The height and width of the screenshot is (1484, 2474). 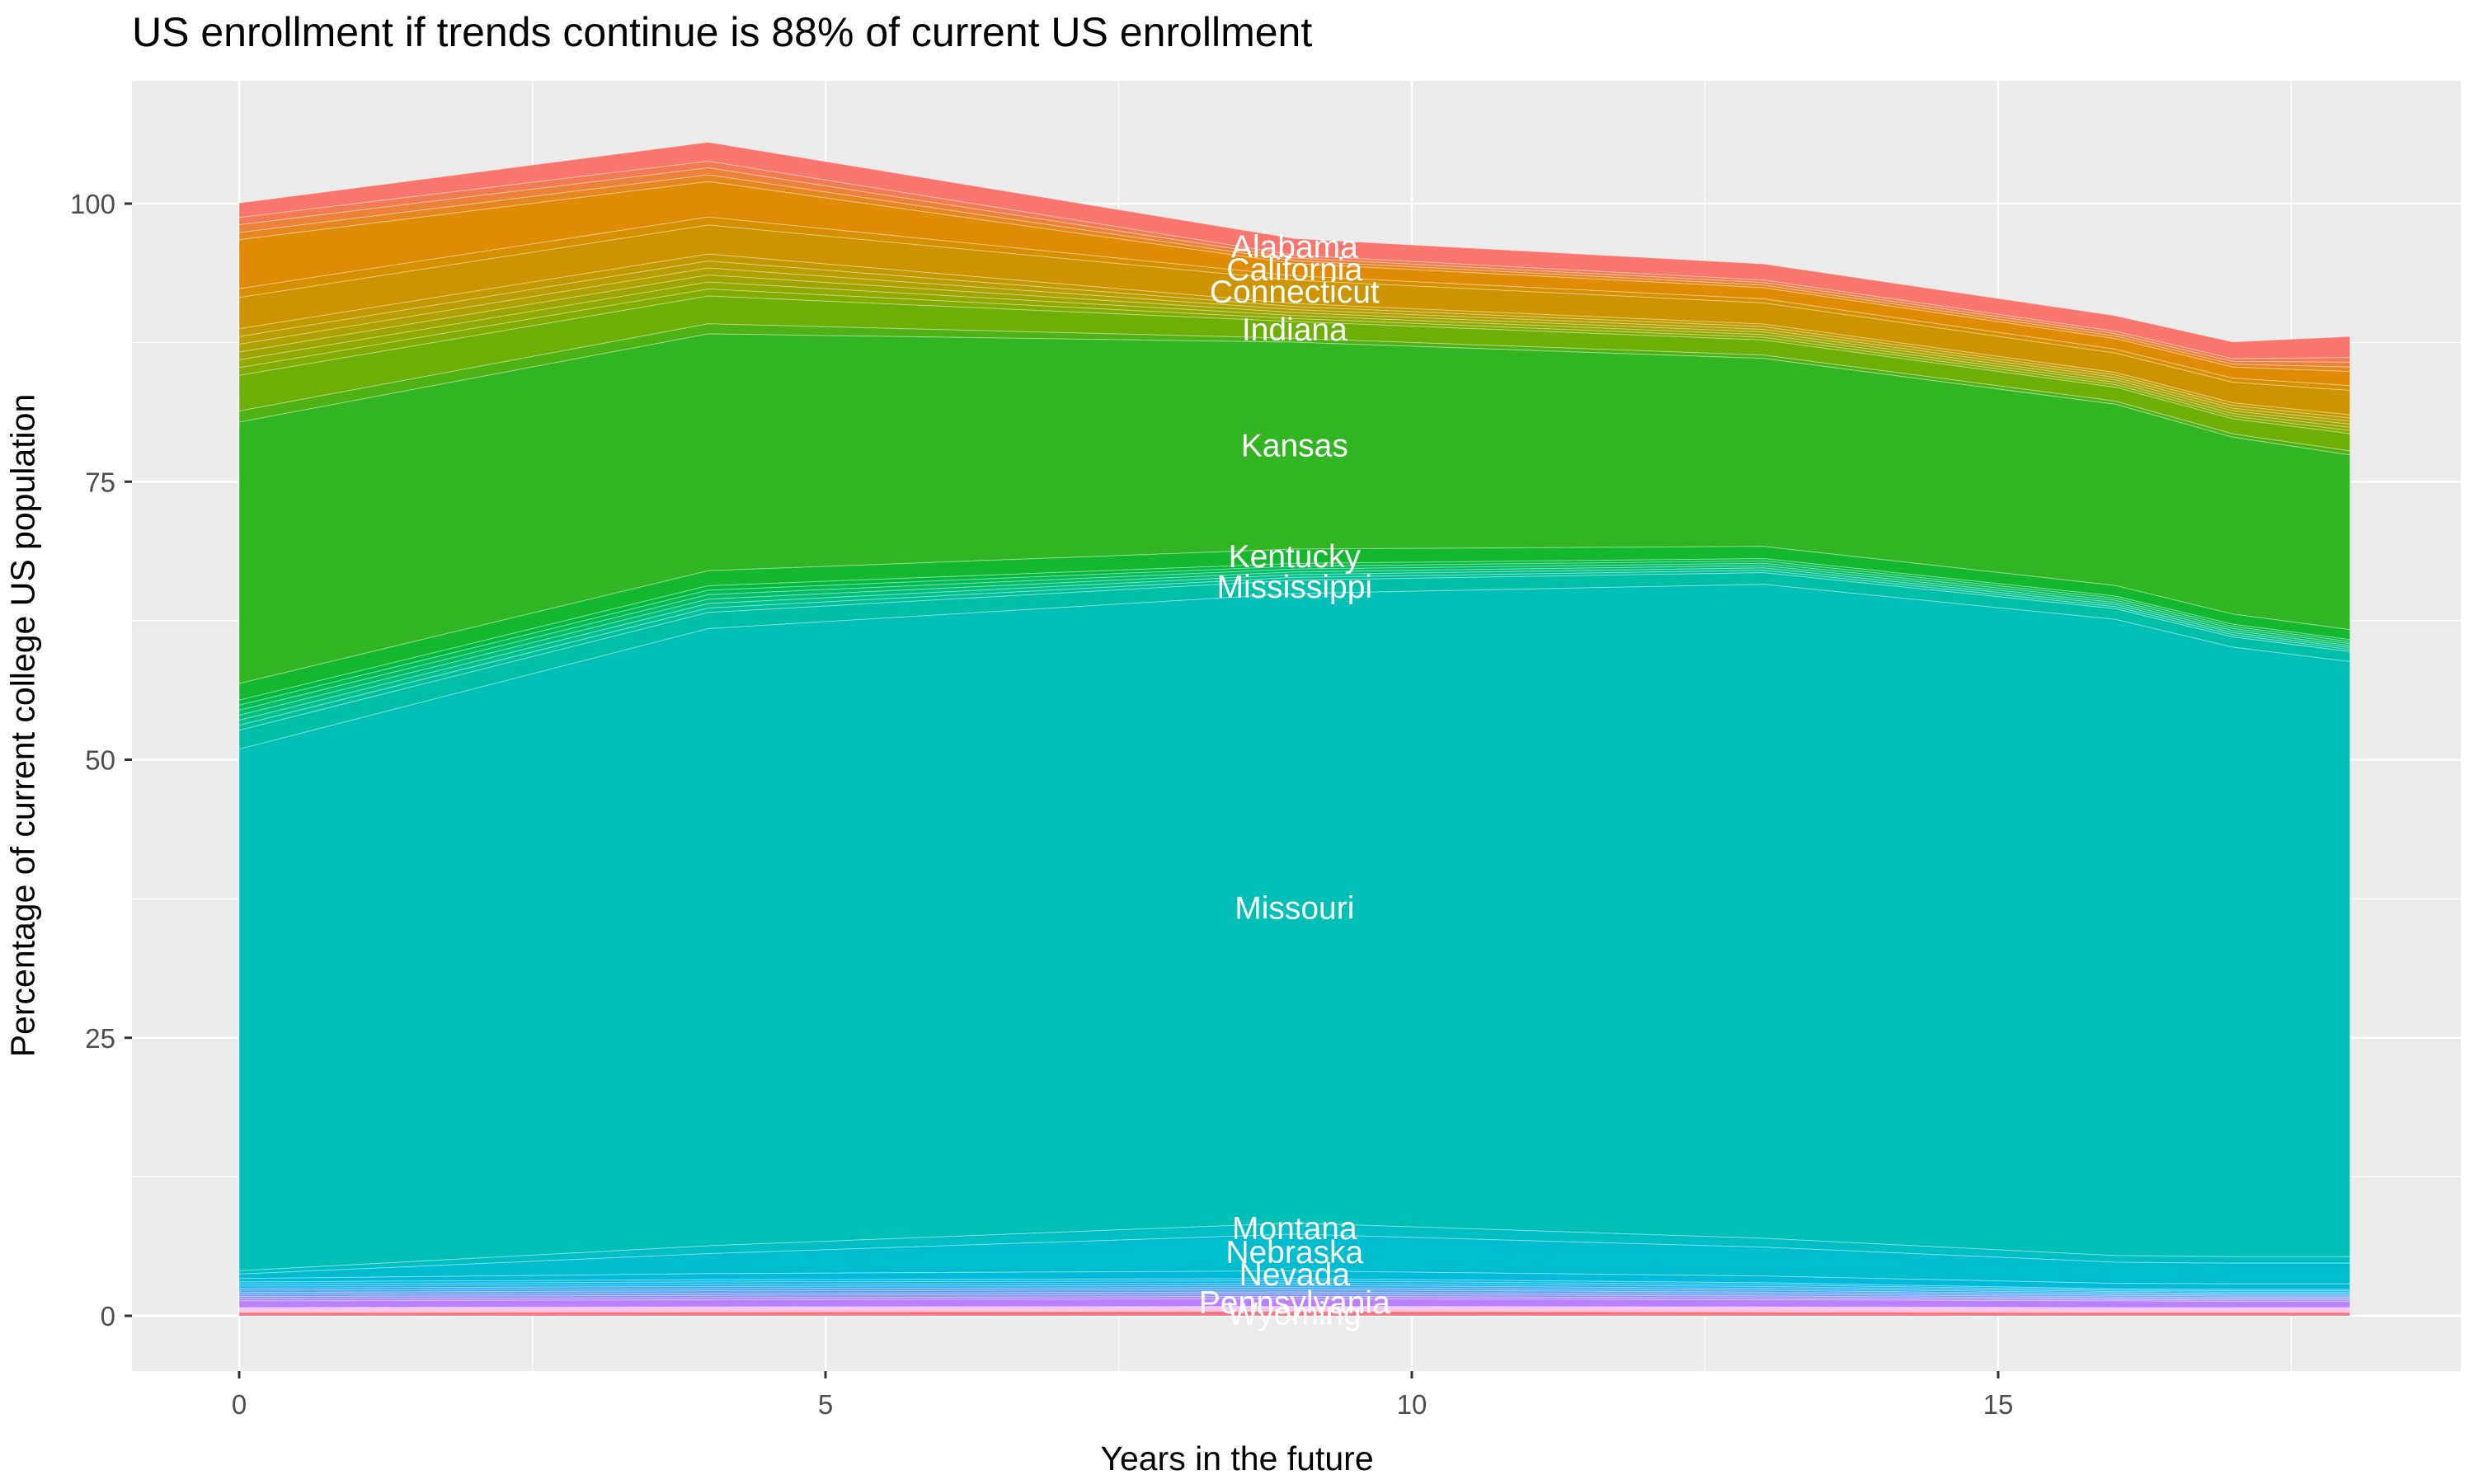 What do you see at coordinates (1412, 1404) in the screenshot?
I see `x-tick-label: 10` at bounding box center [1412, 1404].